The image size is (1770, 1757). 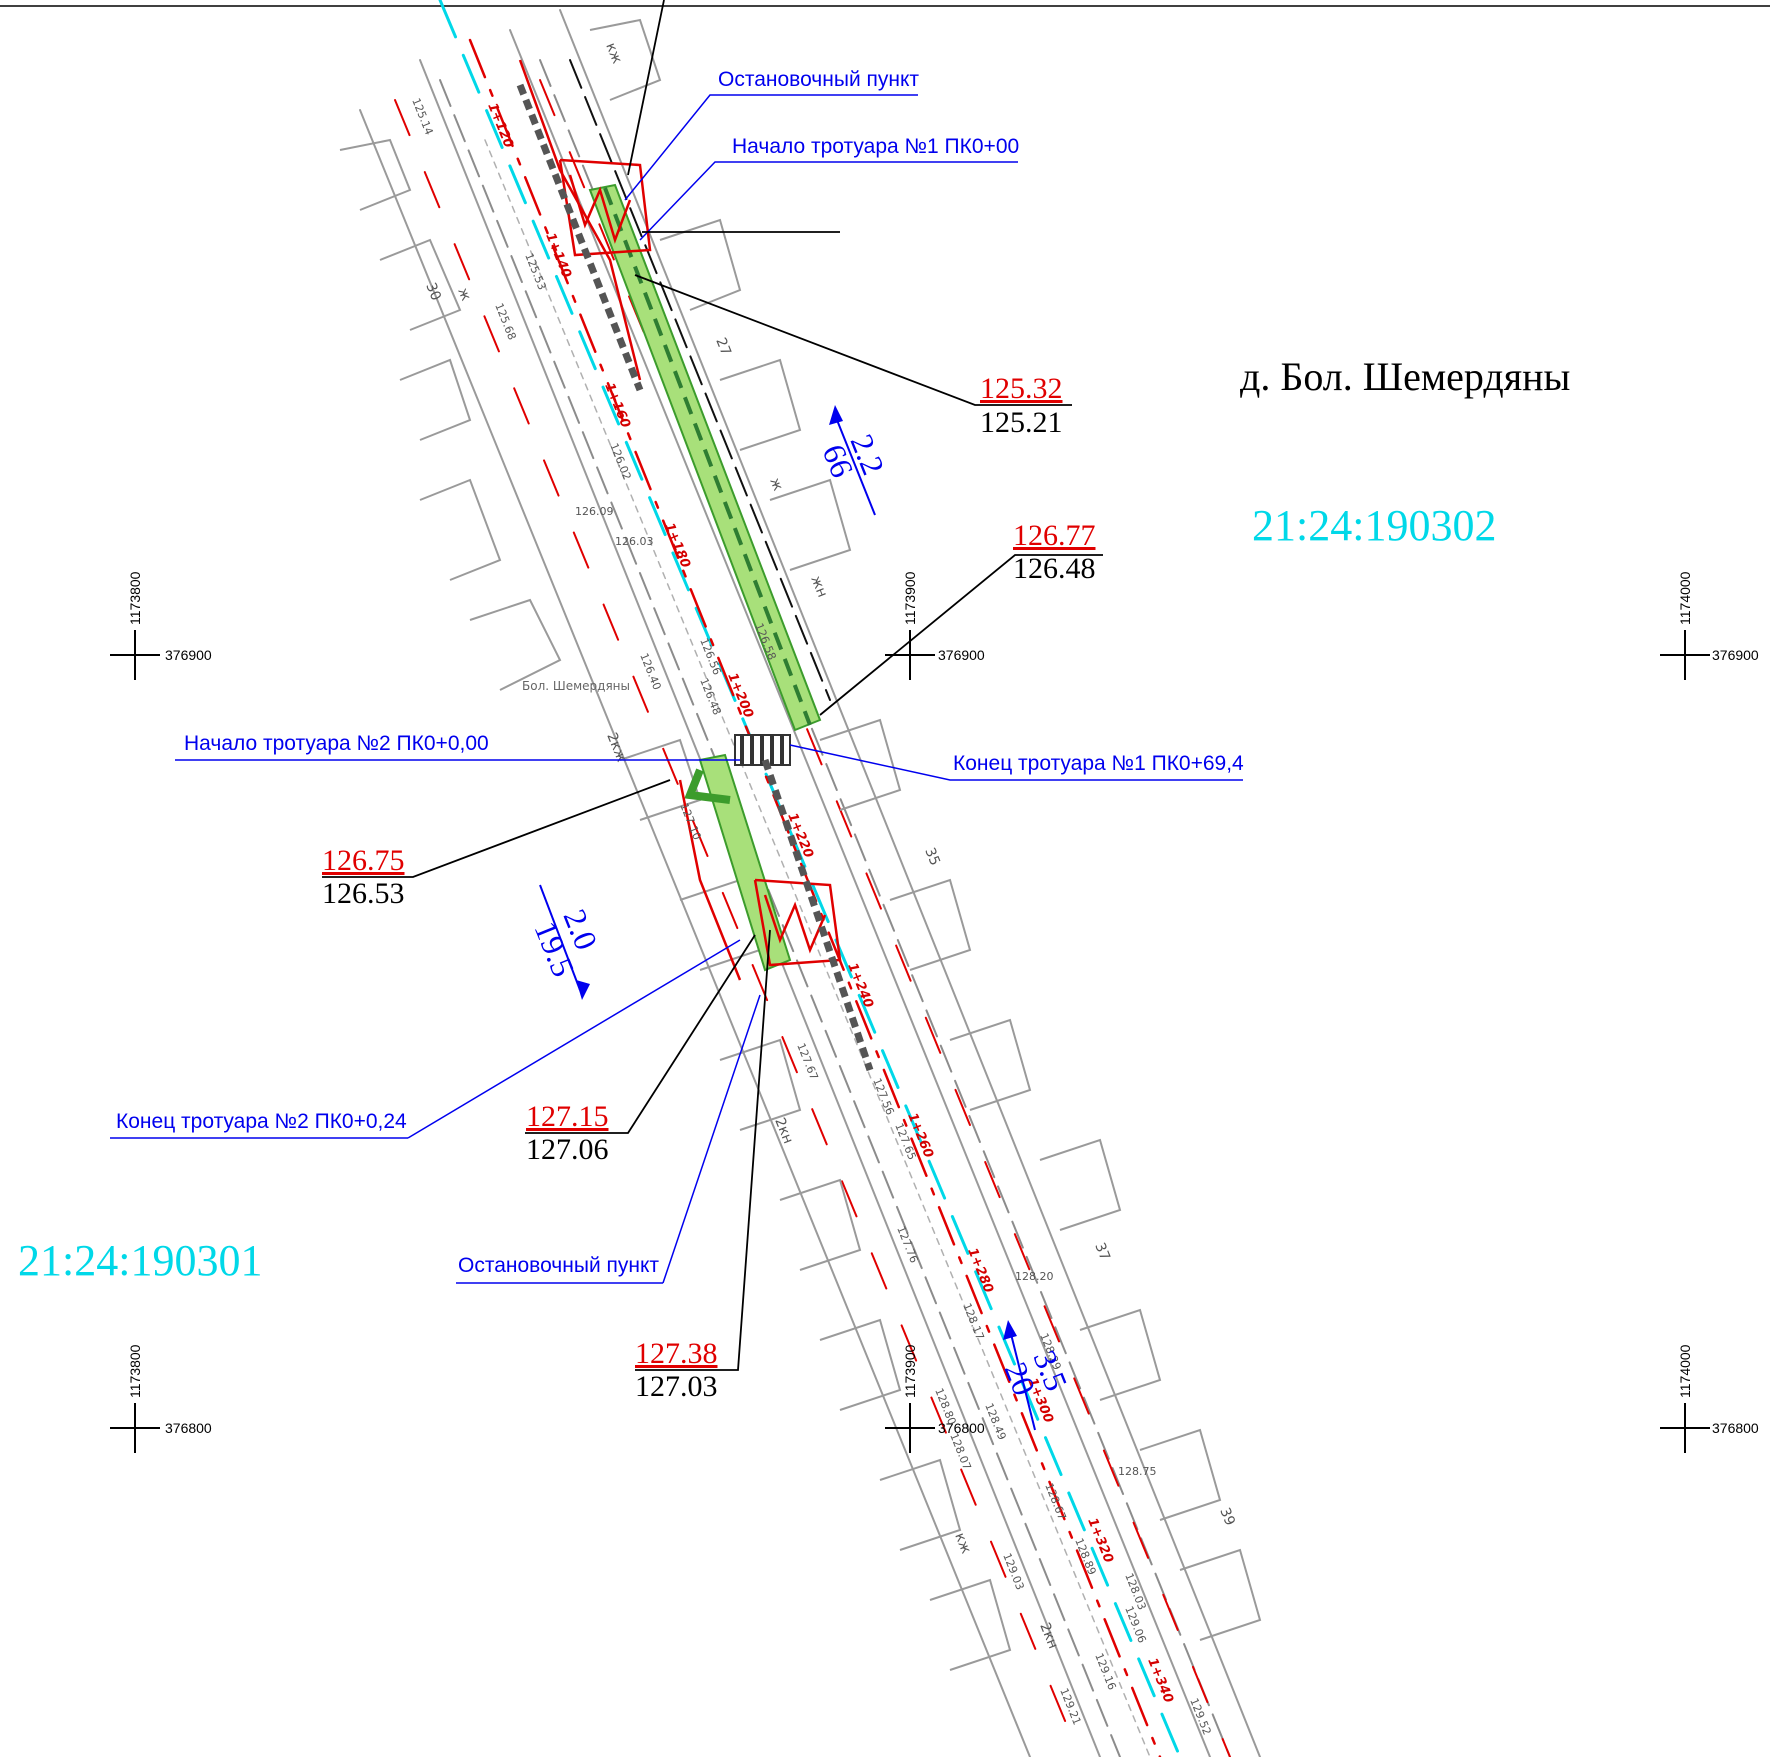 I want to click on elevation-design: 126.75, so click(x=363, y=860).